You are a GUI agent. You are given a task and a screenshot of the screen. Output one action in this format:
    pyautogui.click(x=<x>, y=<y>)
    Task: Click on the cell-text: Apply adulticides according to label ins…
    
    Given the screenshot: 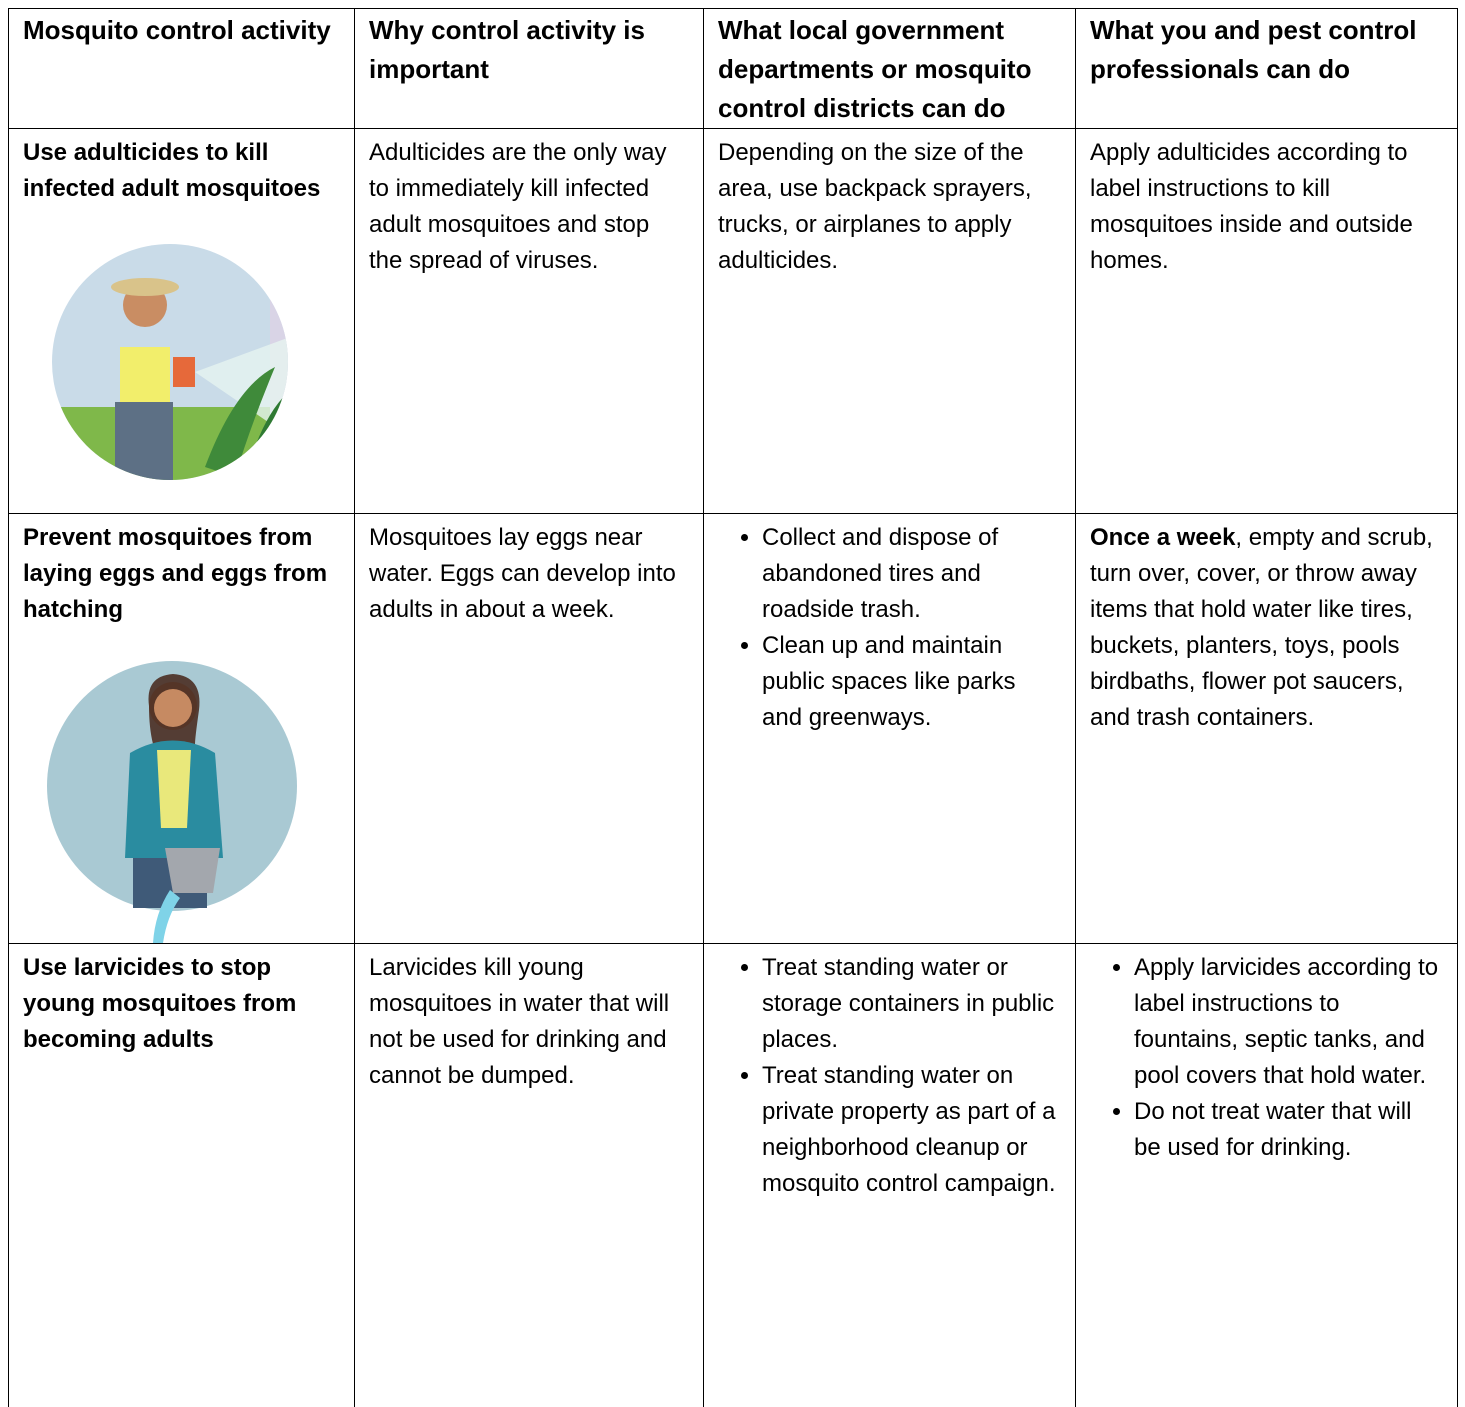 What is the action you would take?
    pyautogui.click(x=1251, y=206)
    